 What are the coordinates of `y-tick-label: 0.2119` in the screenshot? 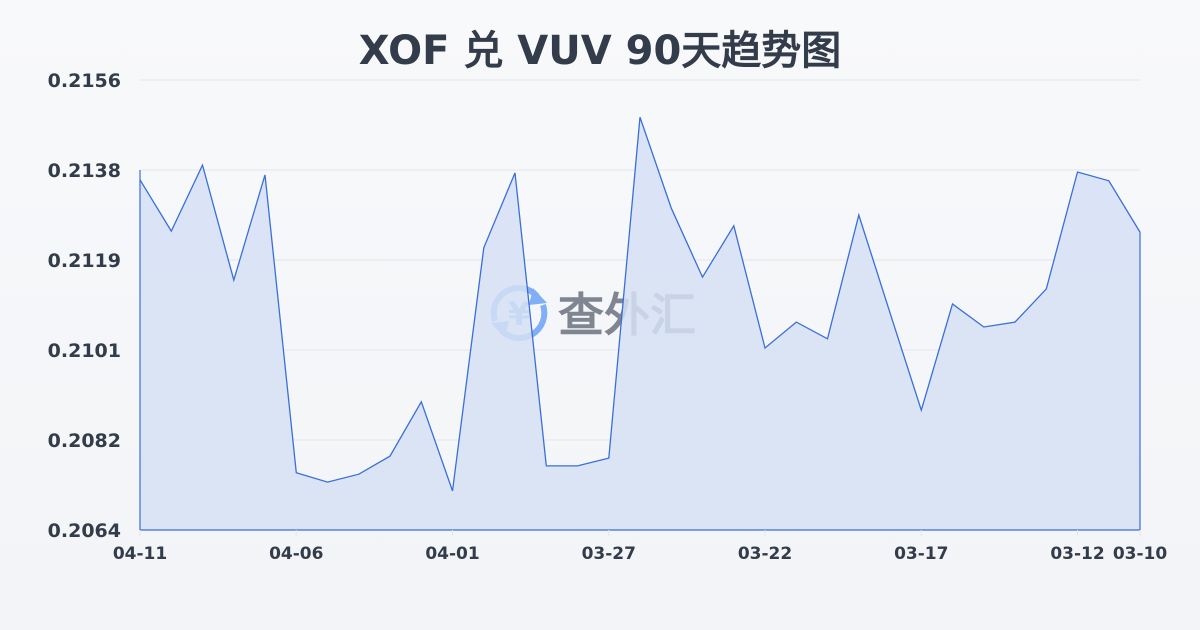 It's located at (84, 261).